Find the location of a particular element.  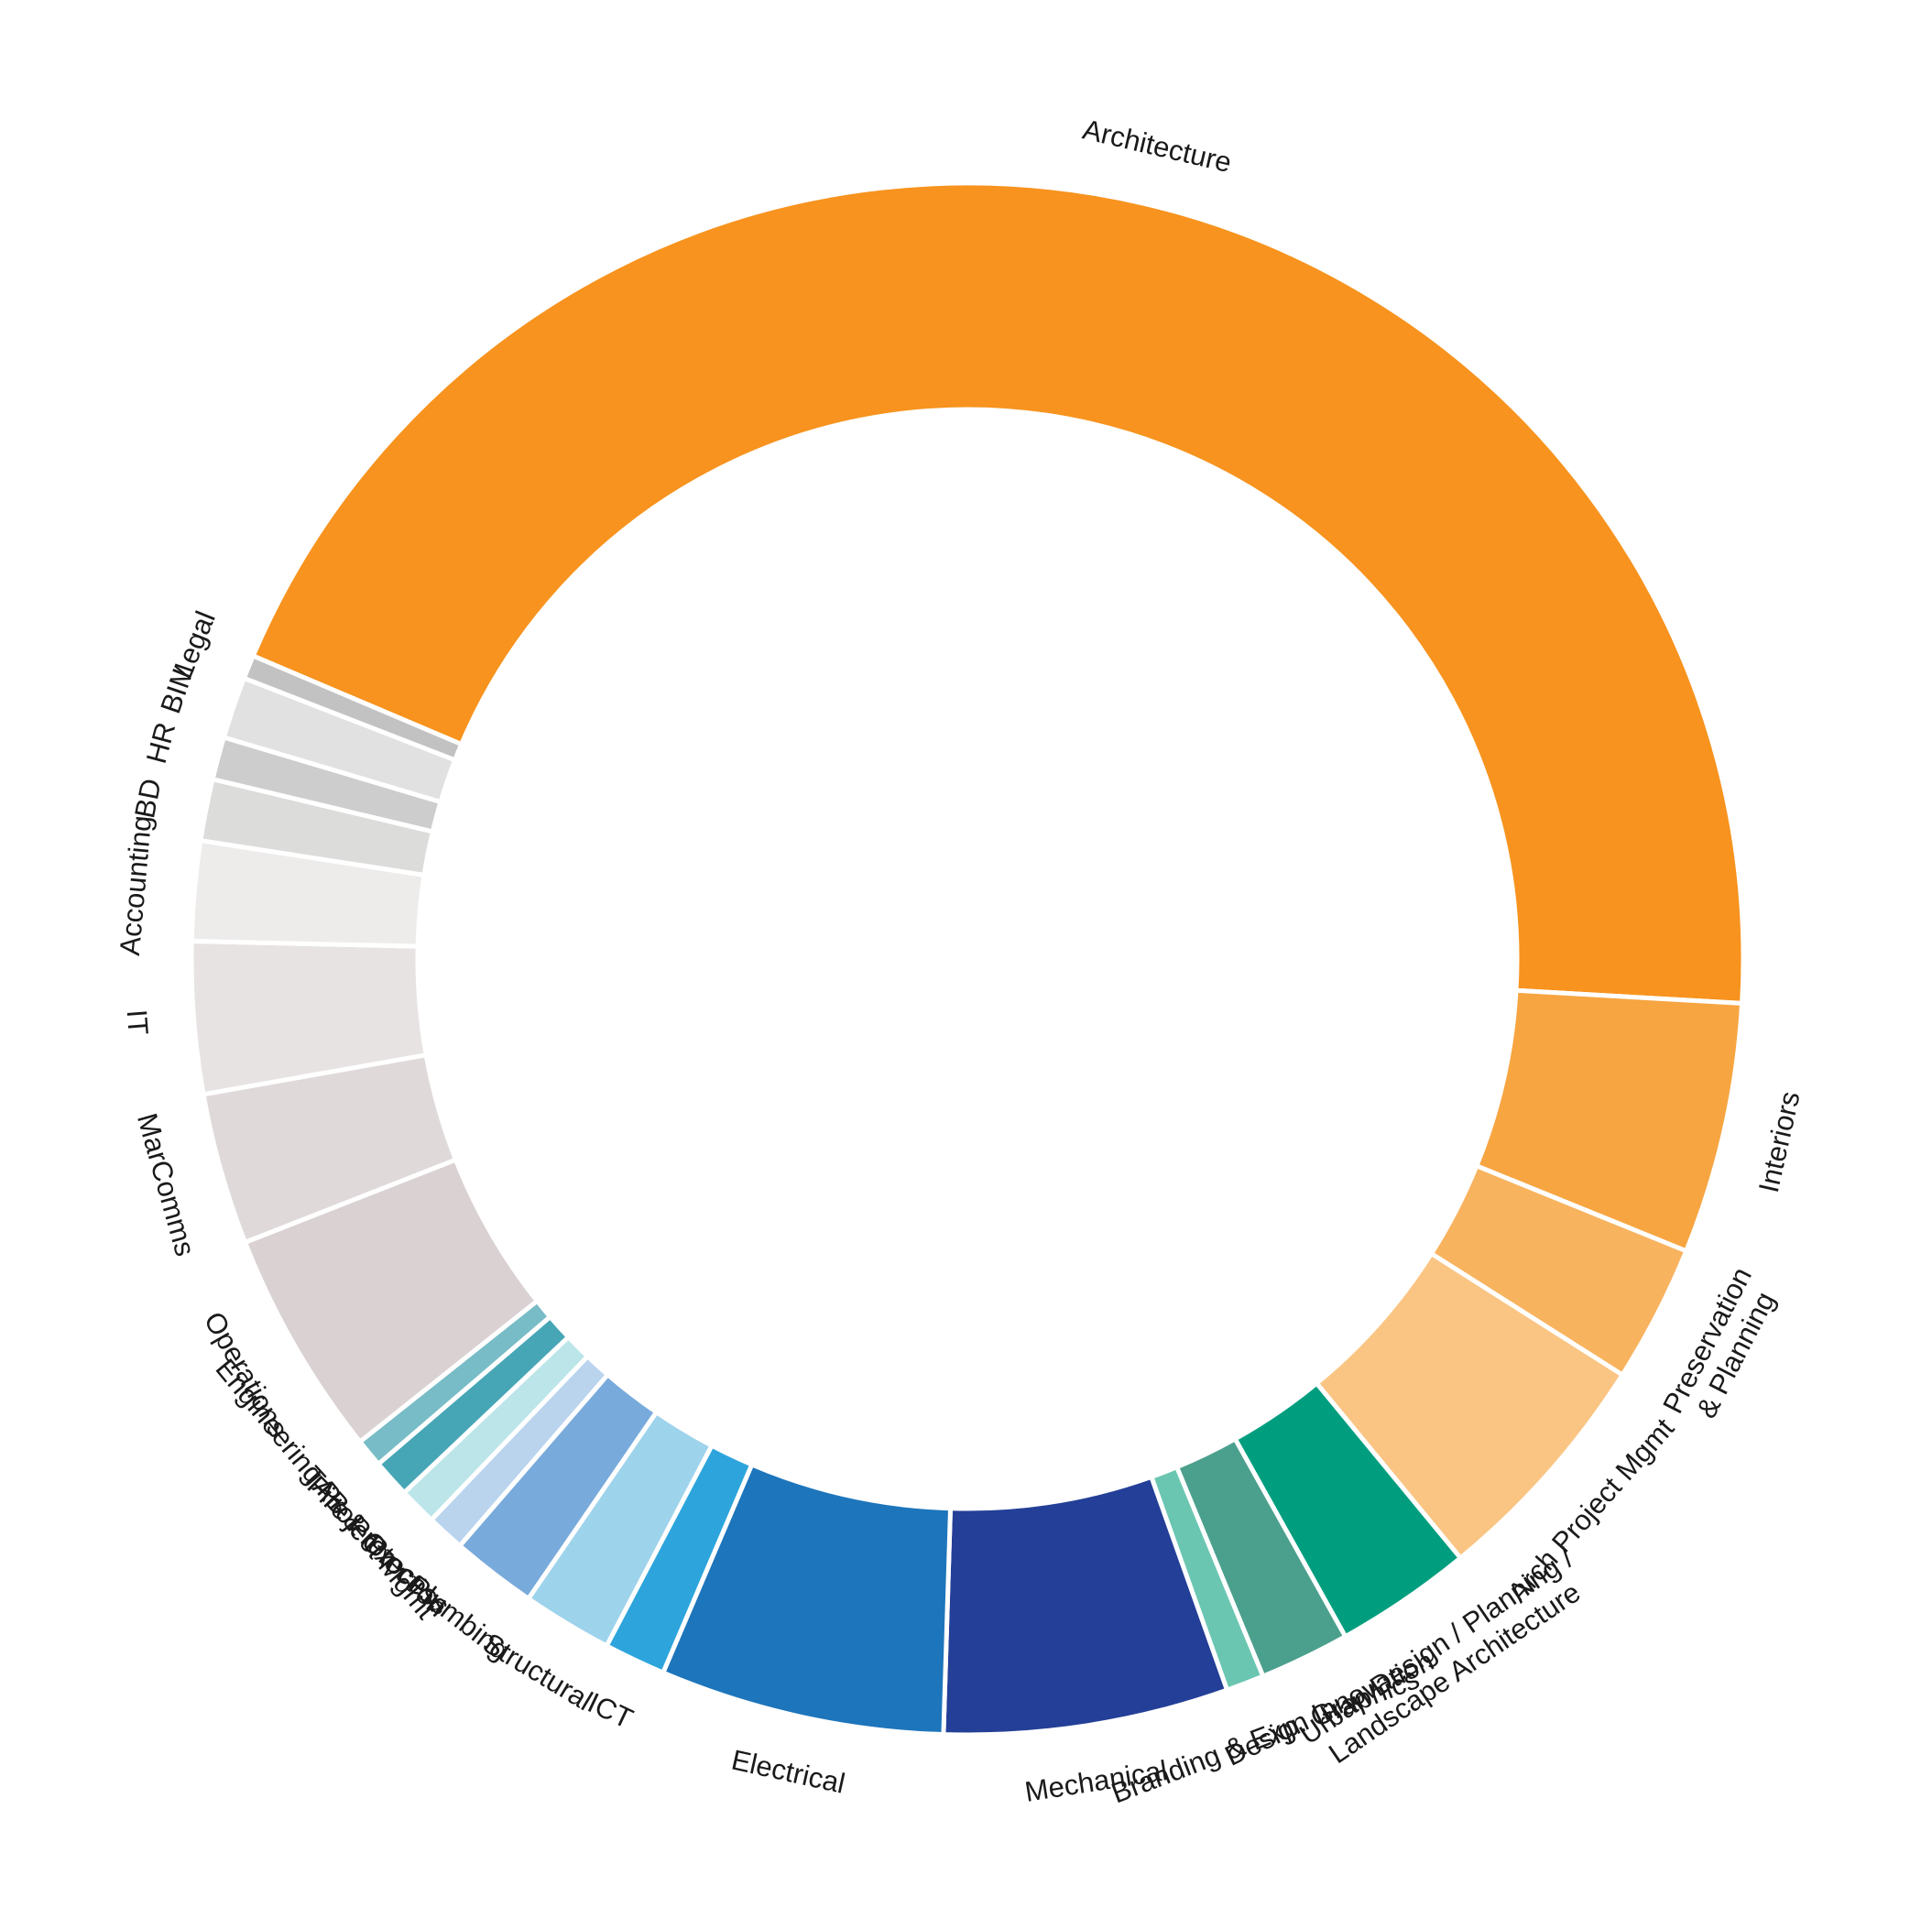

label-accounting: Accounting is located at coordinates (136, 885).